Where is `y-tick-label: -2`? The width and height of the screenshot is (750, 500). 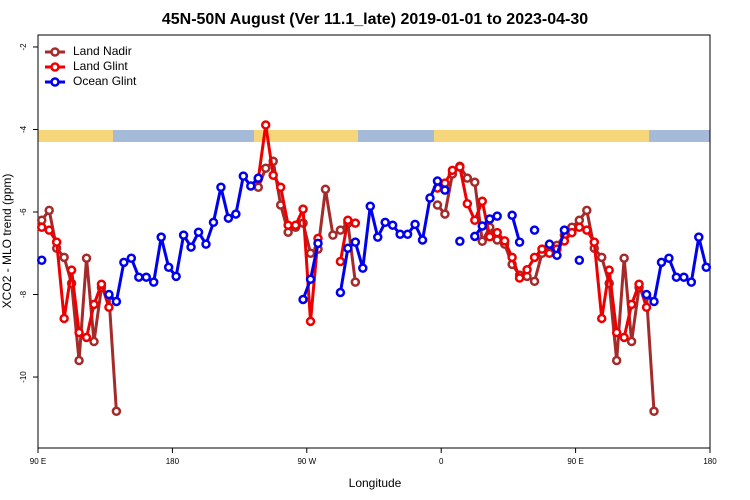 y-tick-label: -2 is located at coordinates (23, 47).